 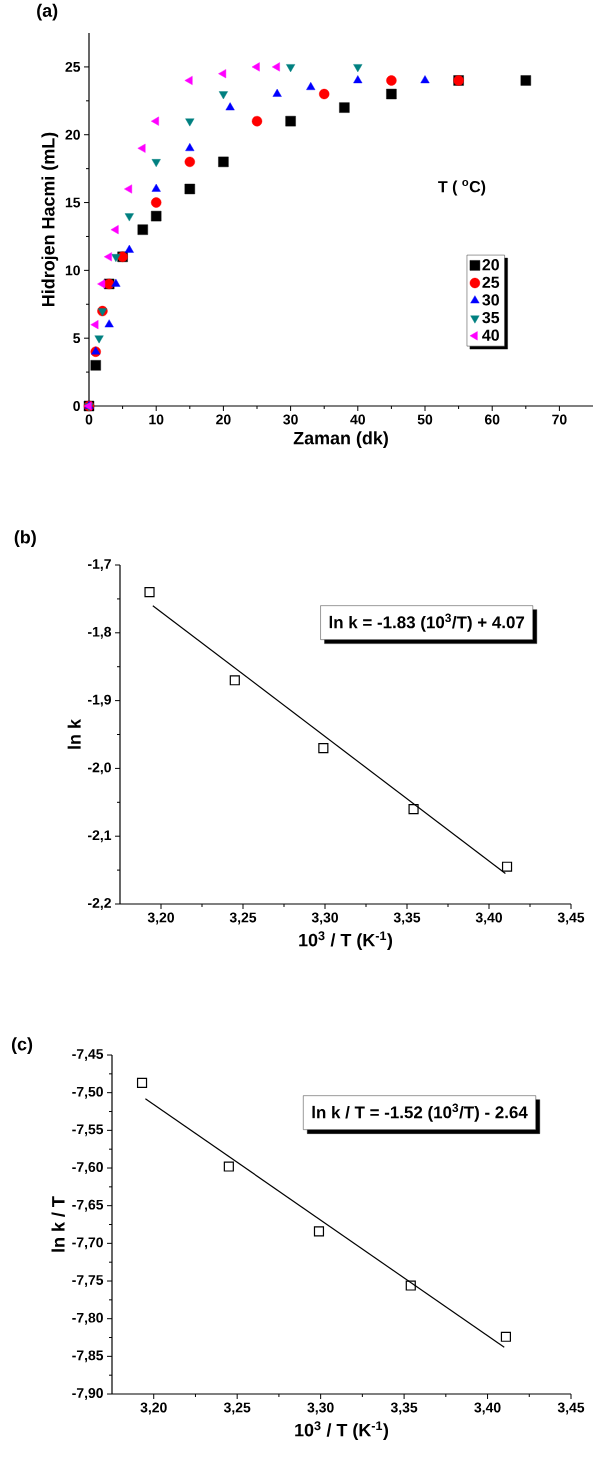 I want to click on y-tick-label: -2,2, so click(x=99, y=904).